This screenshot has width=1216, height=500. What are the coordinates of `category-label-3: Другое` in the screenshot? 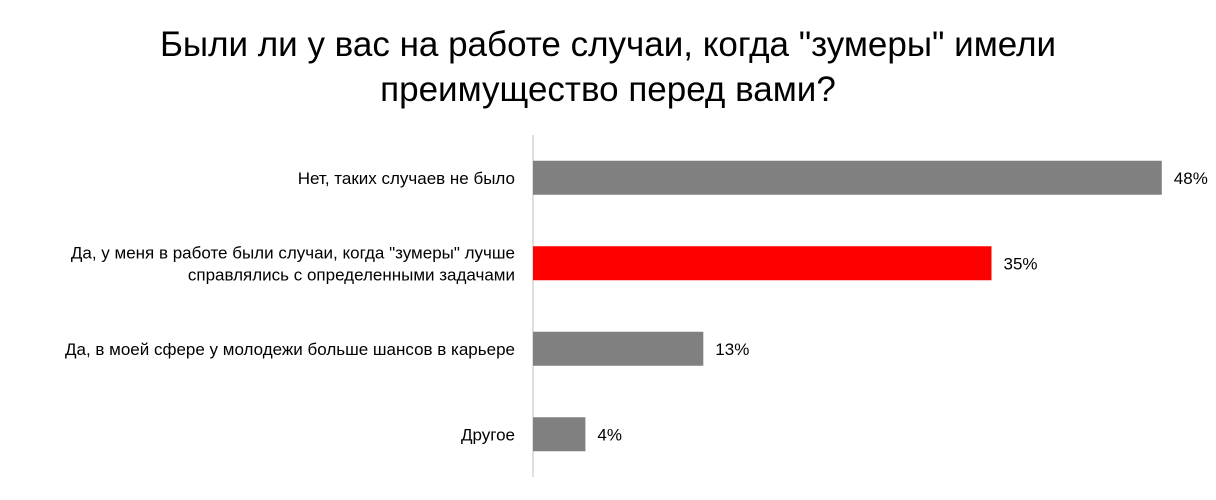 It's located at (488, 434).